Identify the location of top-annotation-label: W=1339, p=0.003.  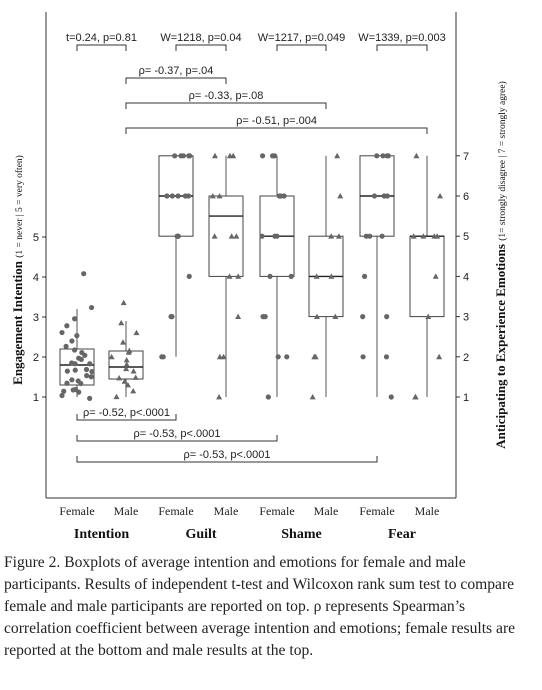
(401, 38).